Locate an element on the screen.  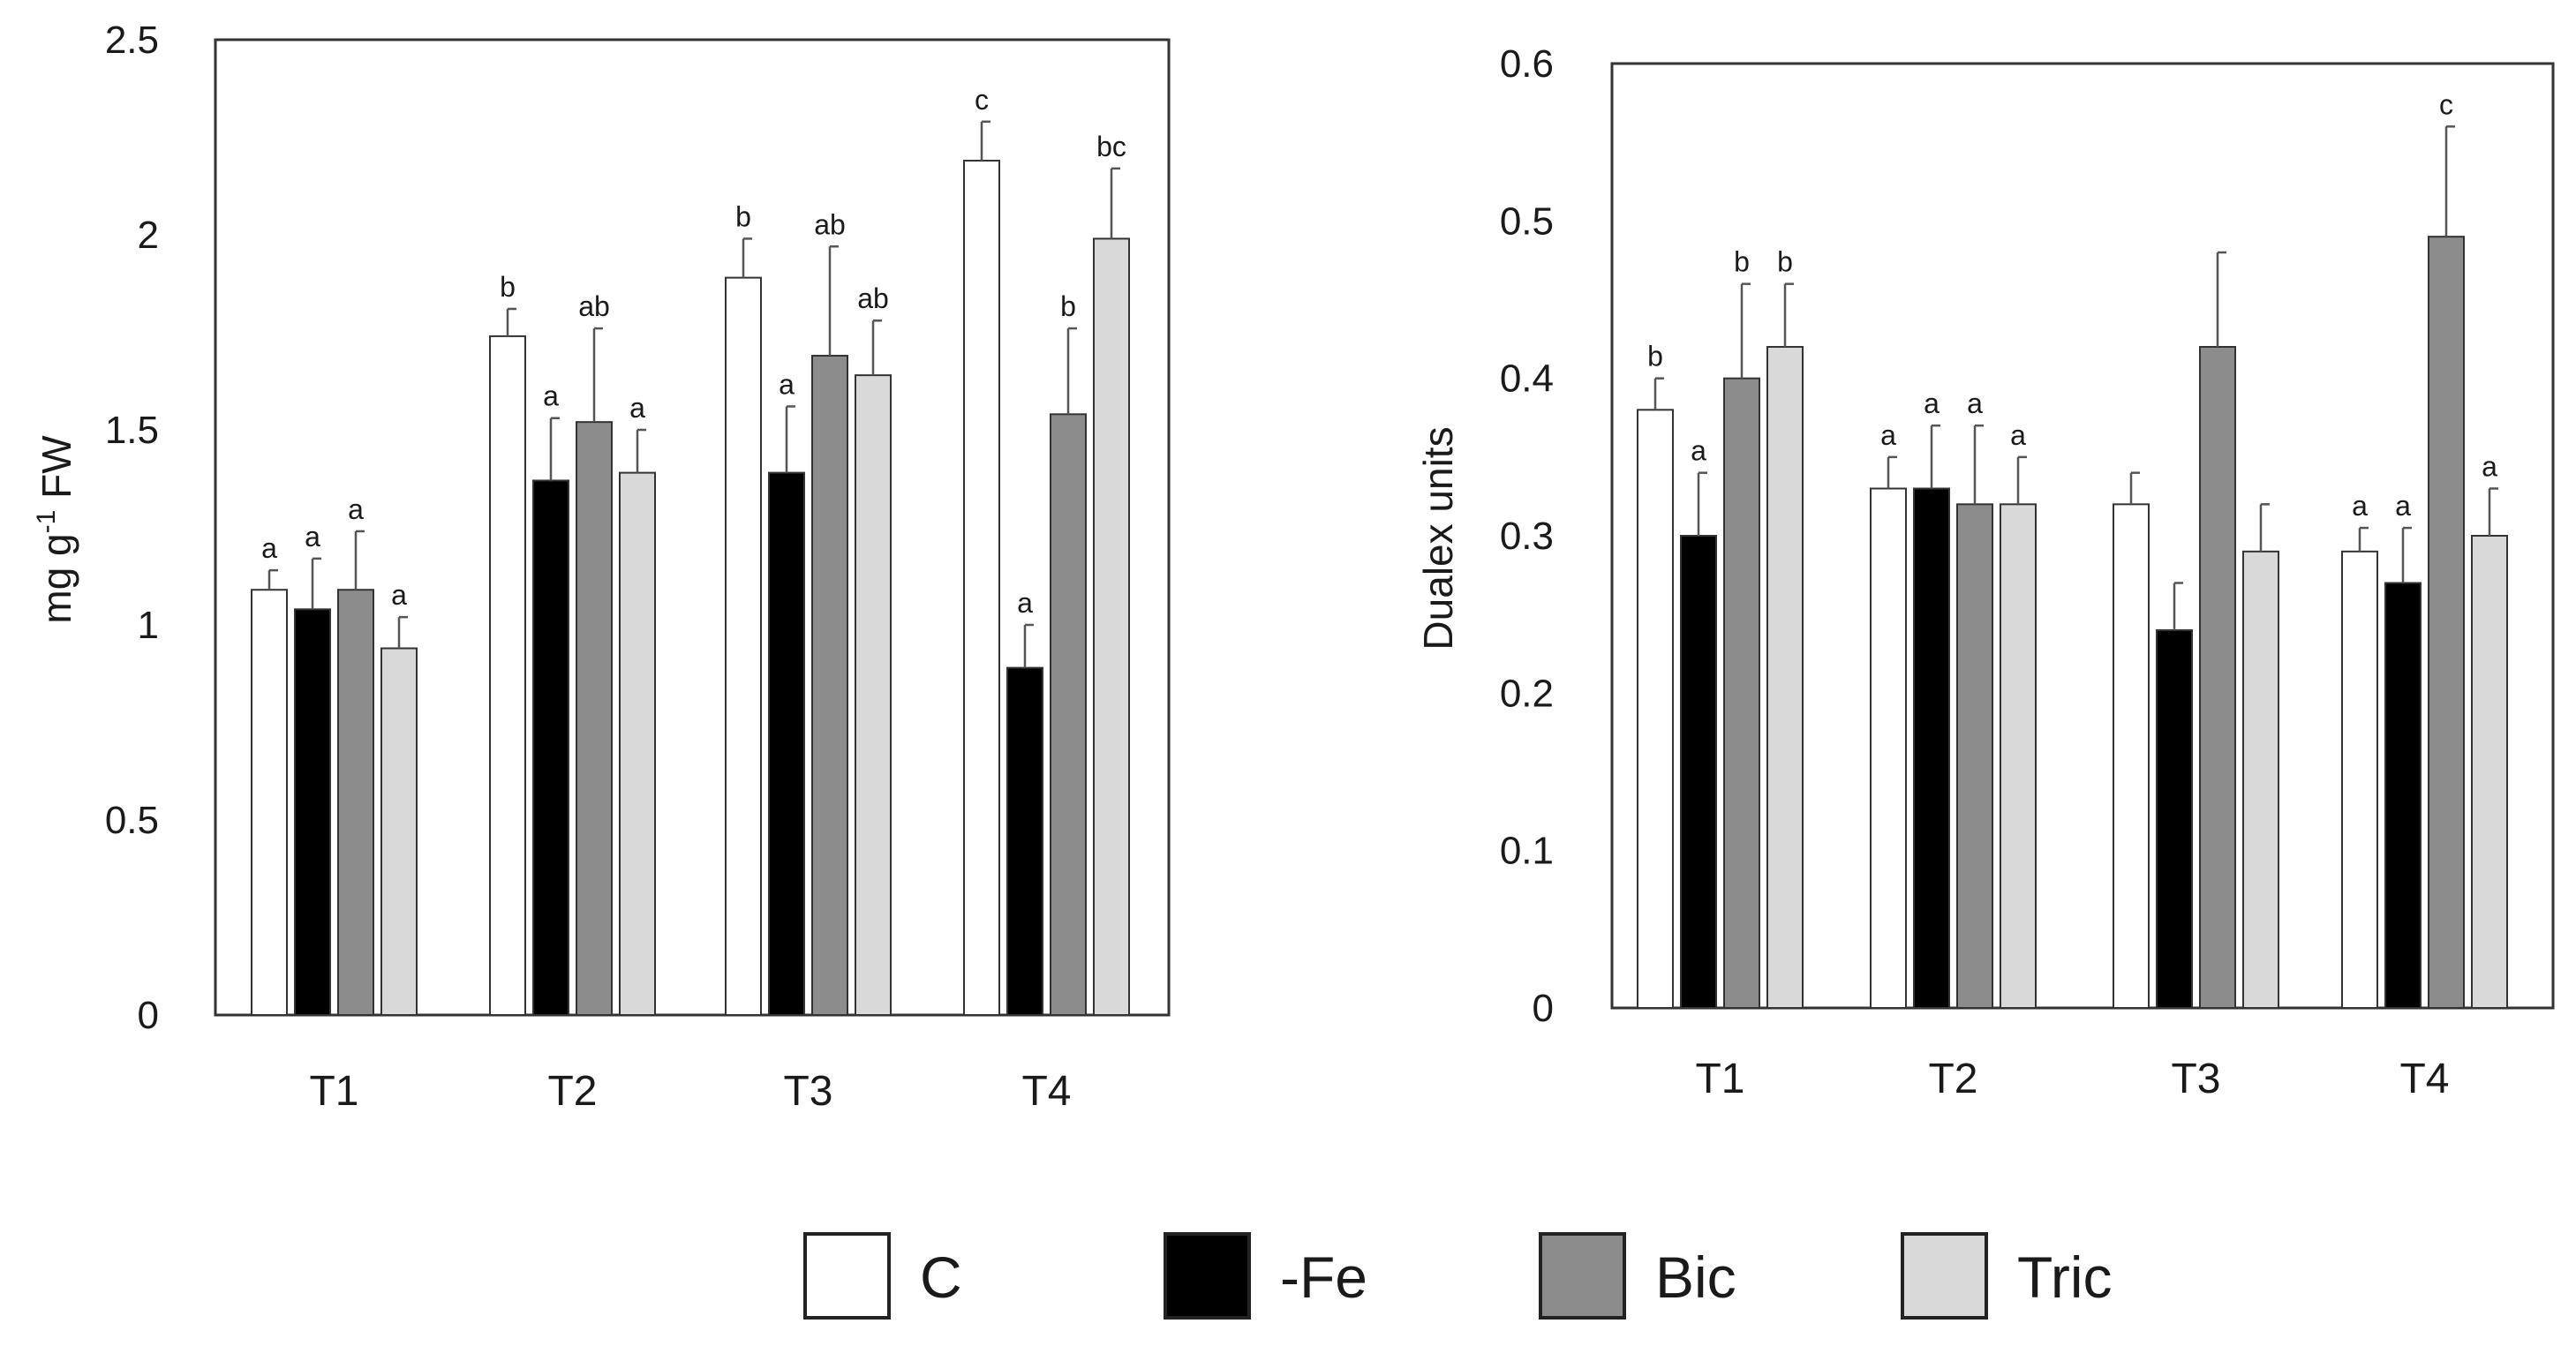
y-tick-label: 1.5 is located at coordinates (132, 430).